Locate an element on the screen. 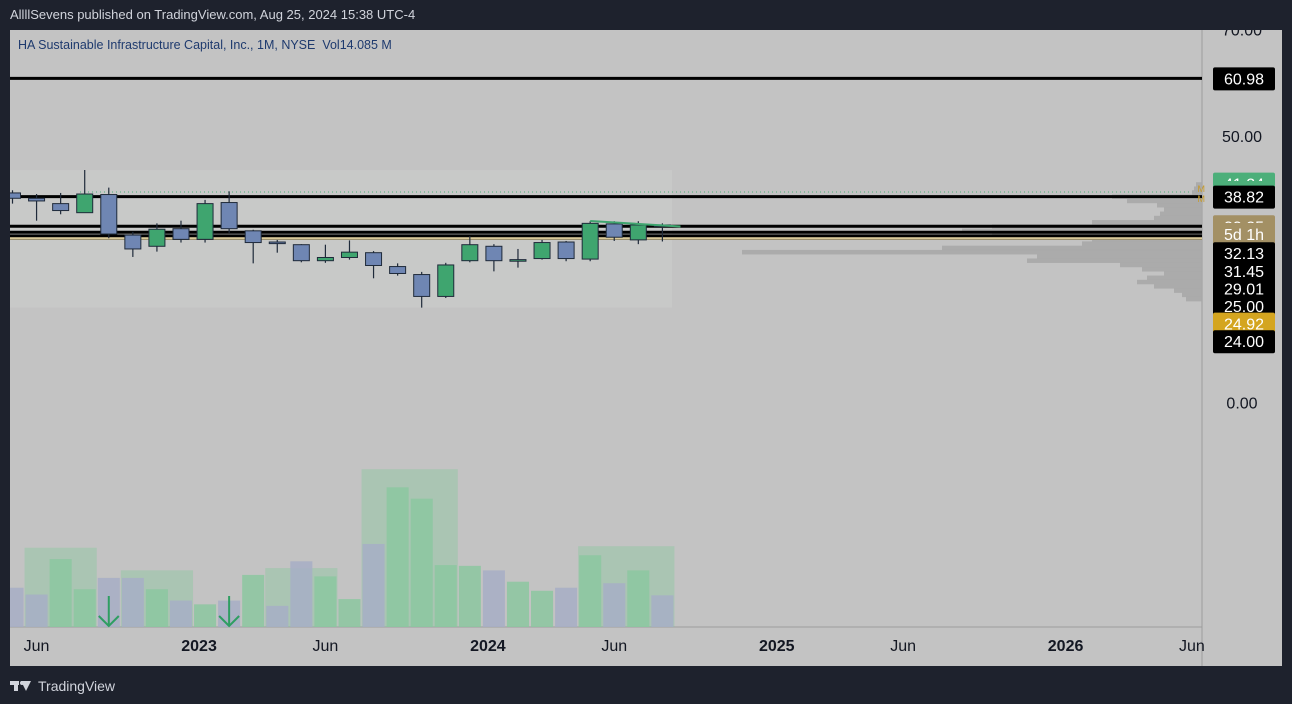  time-tick-label: 2024 is located at coordinates (488, 646).